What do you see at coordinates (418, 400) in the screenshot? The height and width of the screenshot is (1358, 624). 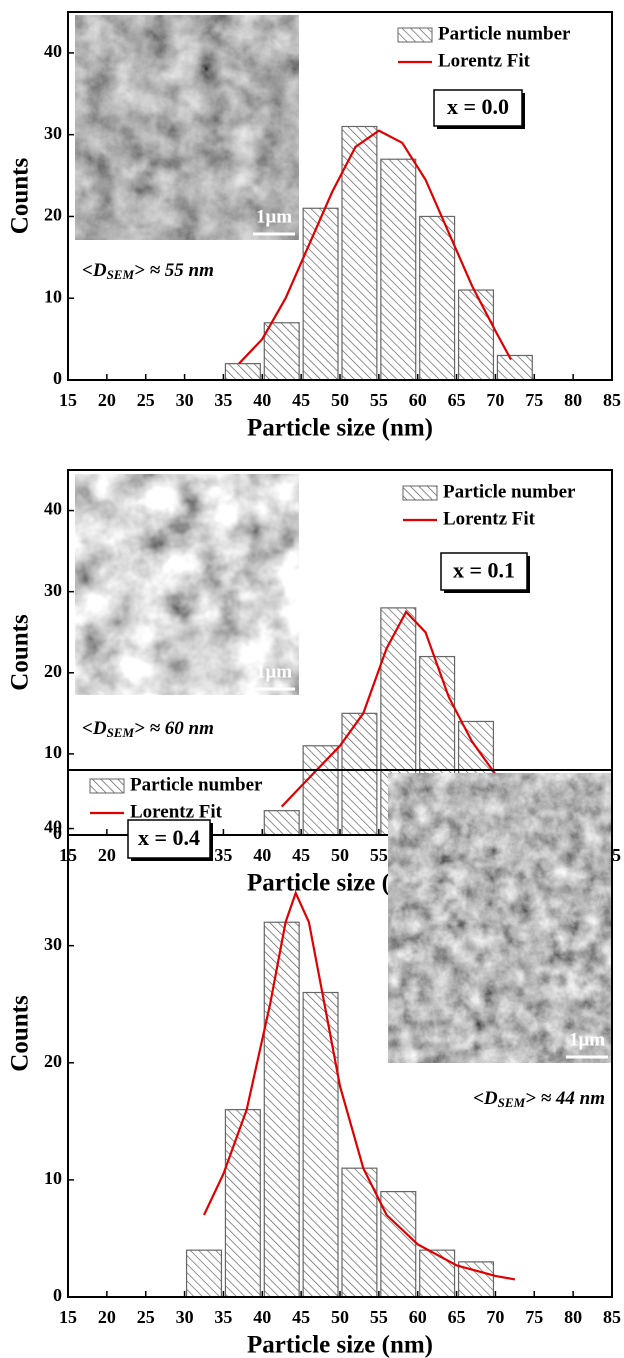 I see `x-tick-label: 60` at bounding box center [418, 400].